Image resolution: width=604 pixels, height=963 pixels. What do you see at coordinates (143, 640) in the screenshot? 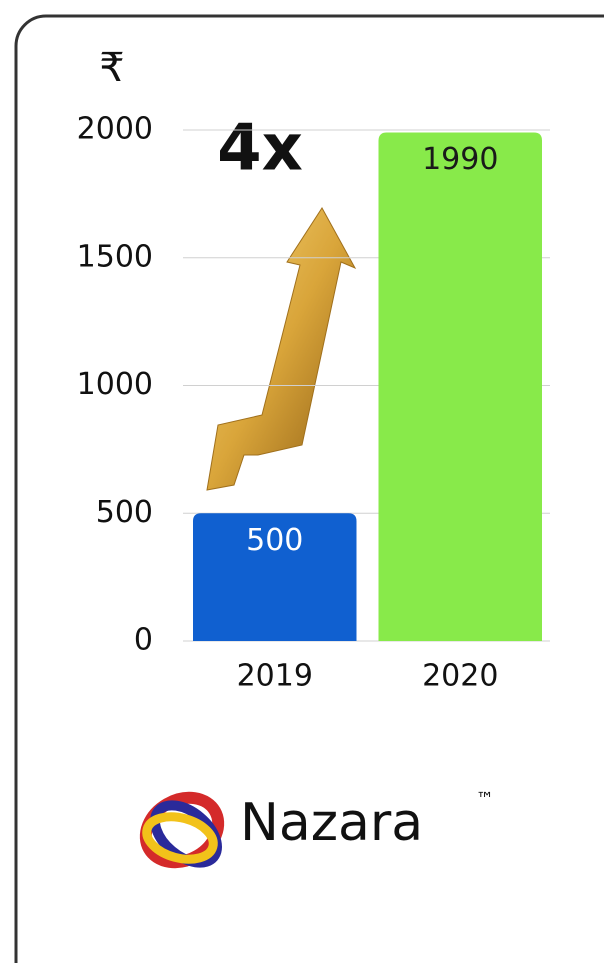
I see `y-tick-label: 0` at bounding box center [143, 640].